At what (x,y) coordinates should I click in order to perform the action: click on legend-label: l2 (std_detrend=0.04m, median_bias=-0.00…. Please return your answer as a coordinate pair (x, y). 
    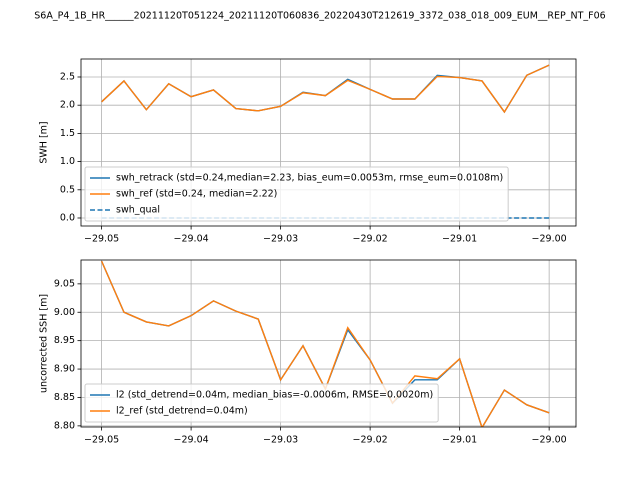
    Looking at the image, I should click on (274, 395).